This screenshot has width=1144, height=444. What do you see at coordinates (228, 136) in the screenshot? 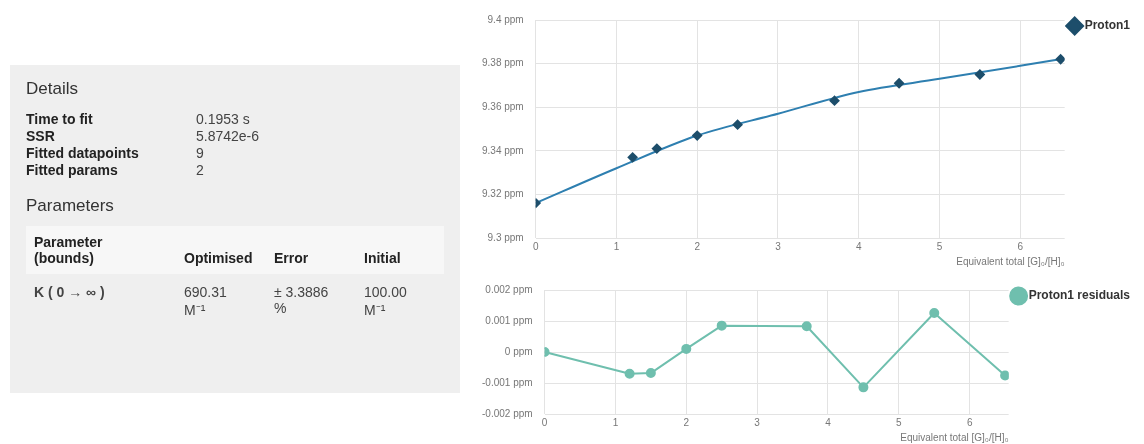
I see `text: 5.8742e-6` at bounding box center [228, 136].